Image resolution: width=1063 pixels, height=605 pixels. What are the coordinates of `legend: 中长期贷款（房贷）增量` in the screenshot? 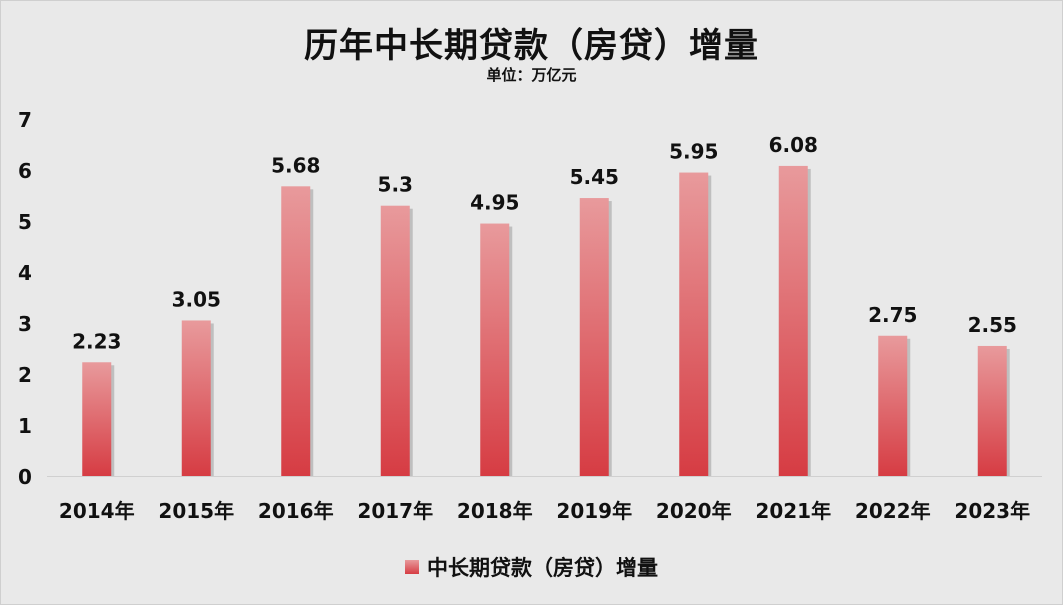 It's located at (531, 567).